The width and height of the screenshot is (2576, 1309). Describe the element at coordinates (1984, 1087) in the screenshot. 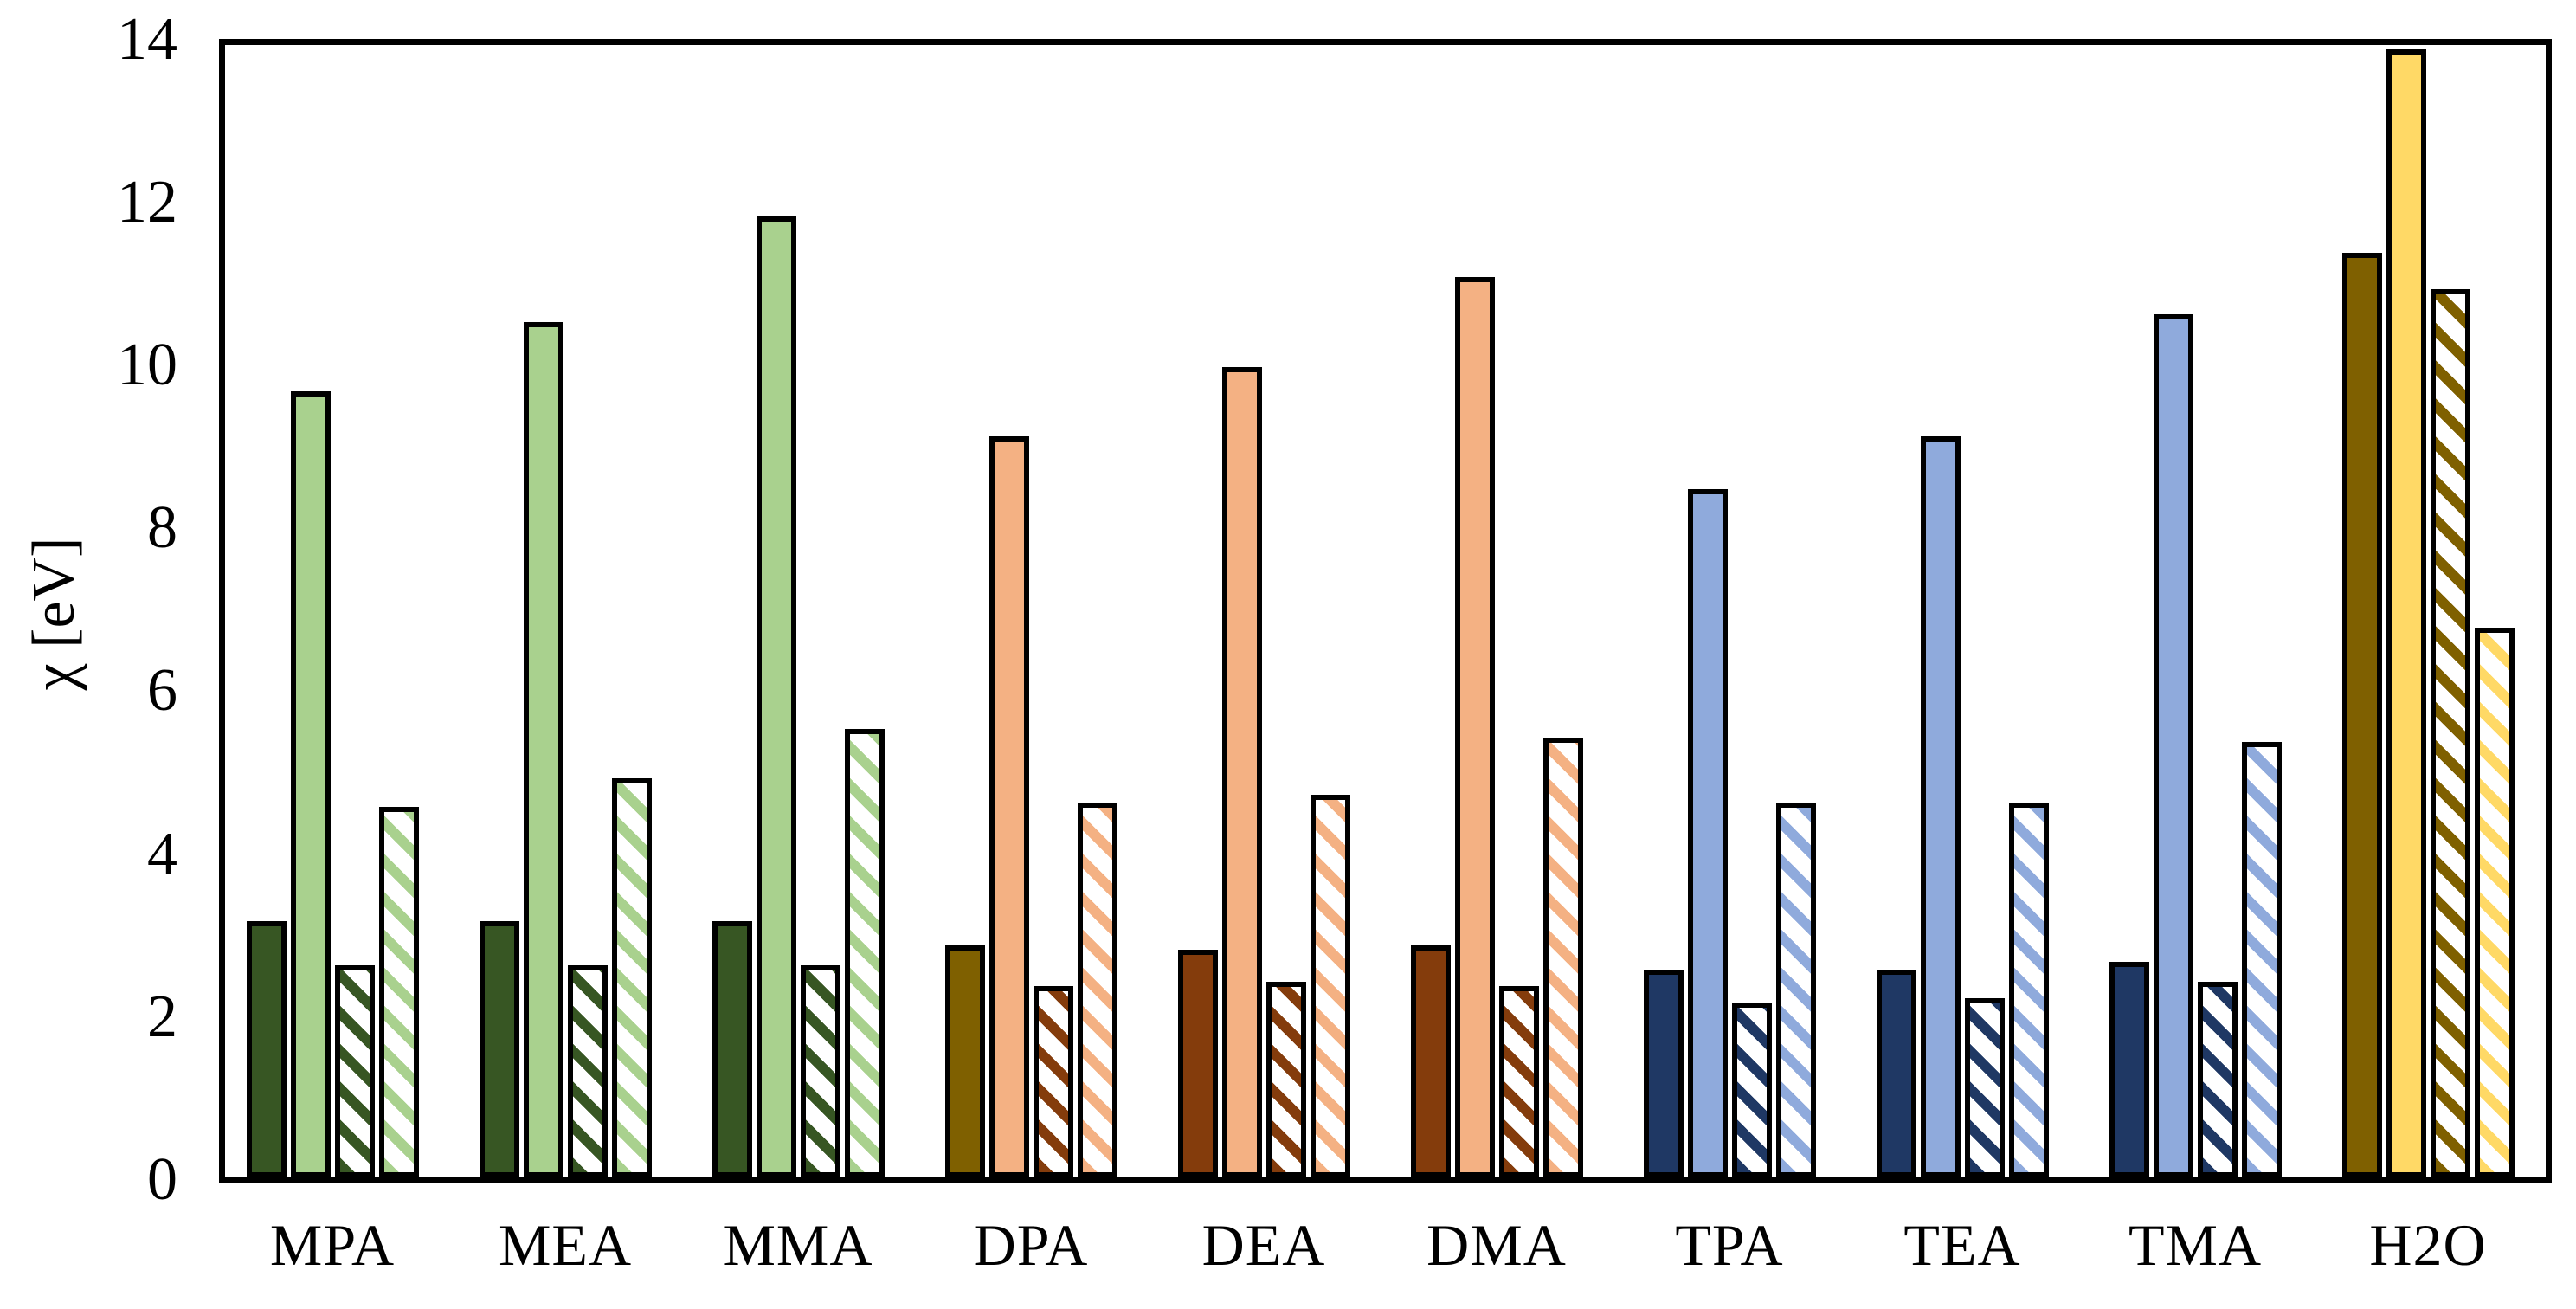

I see `bar-tea-dark-hatched` at that location.